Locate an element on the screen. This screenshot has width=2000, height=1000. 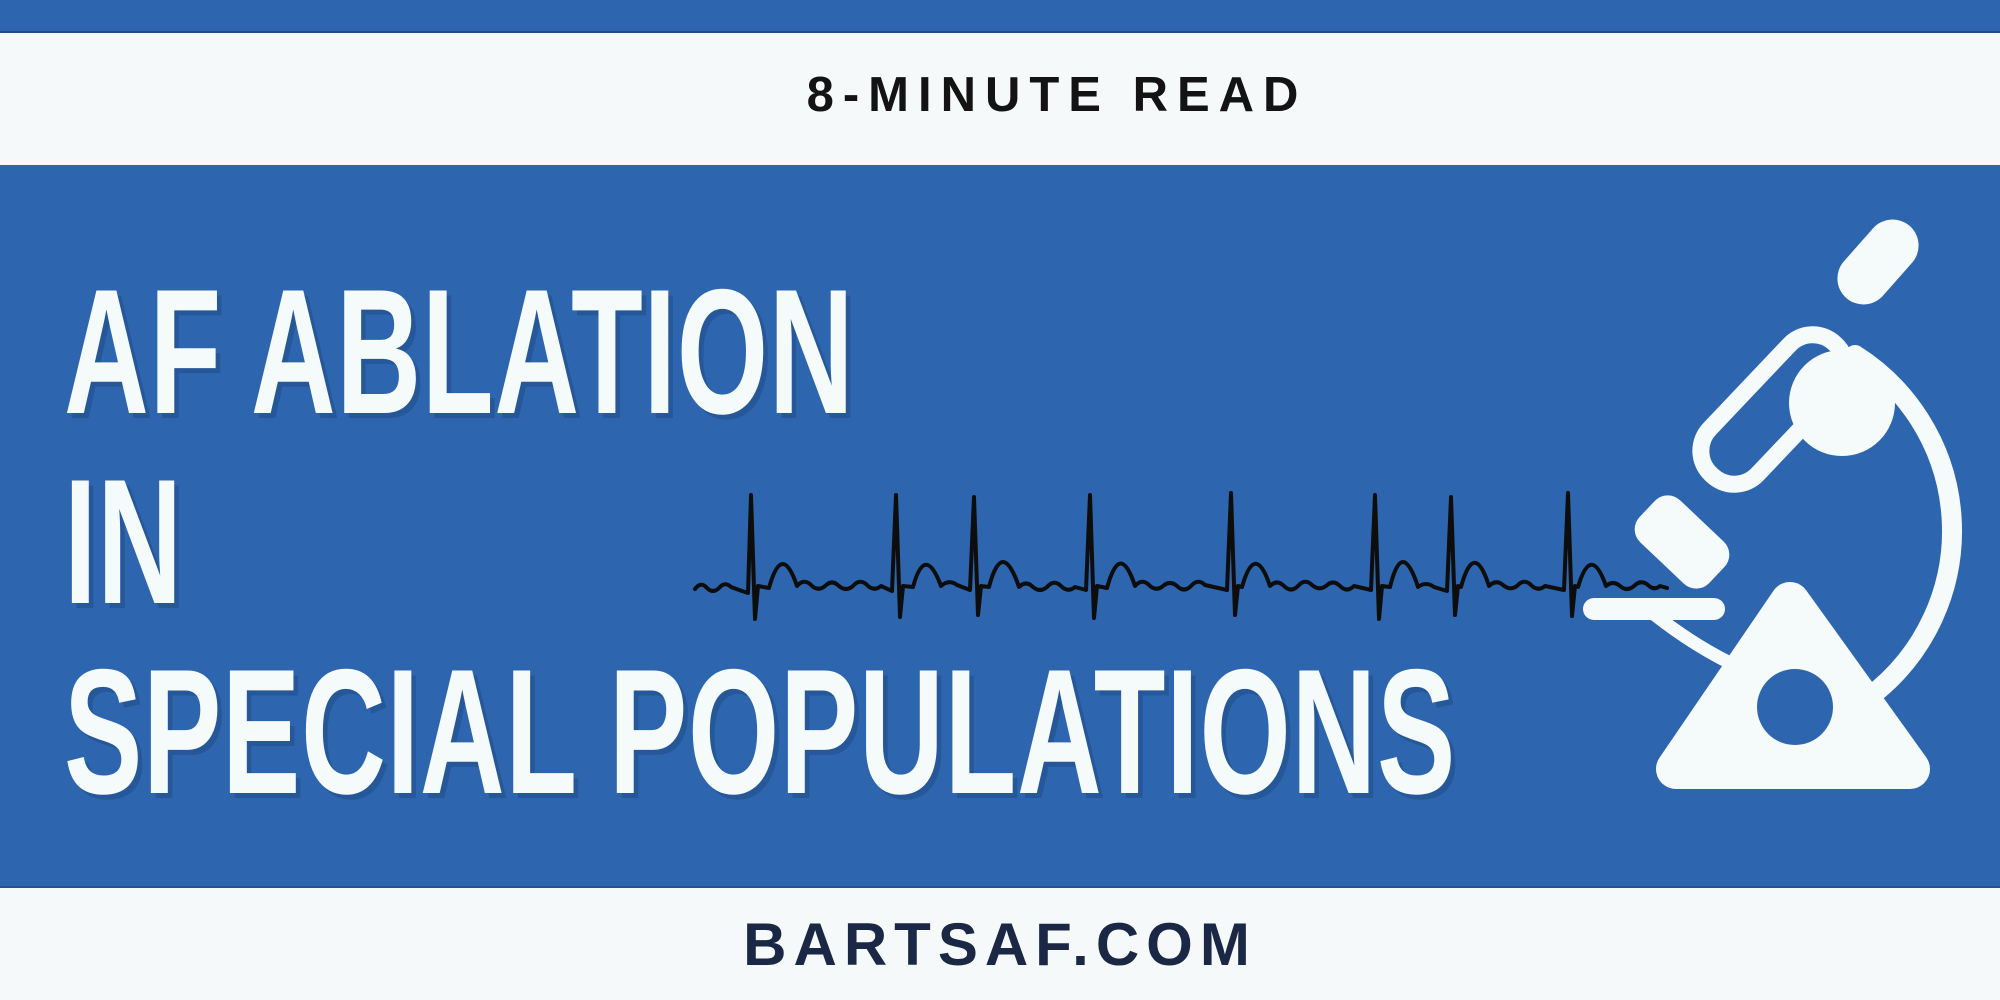
top-blue-bar is located at coordinates (1000, 16).